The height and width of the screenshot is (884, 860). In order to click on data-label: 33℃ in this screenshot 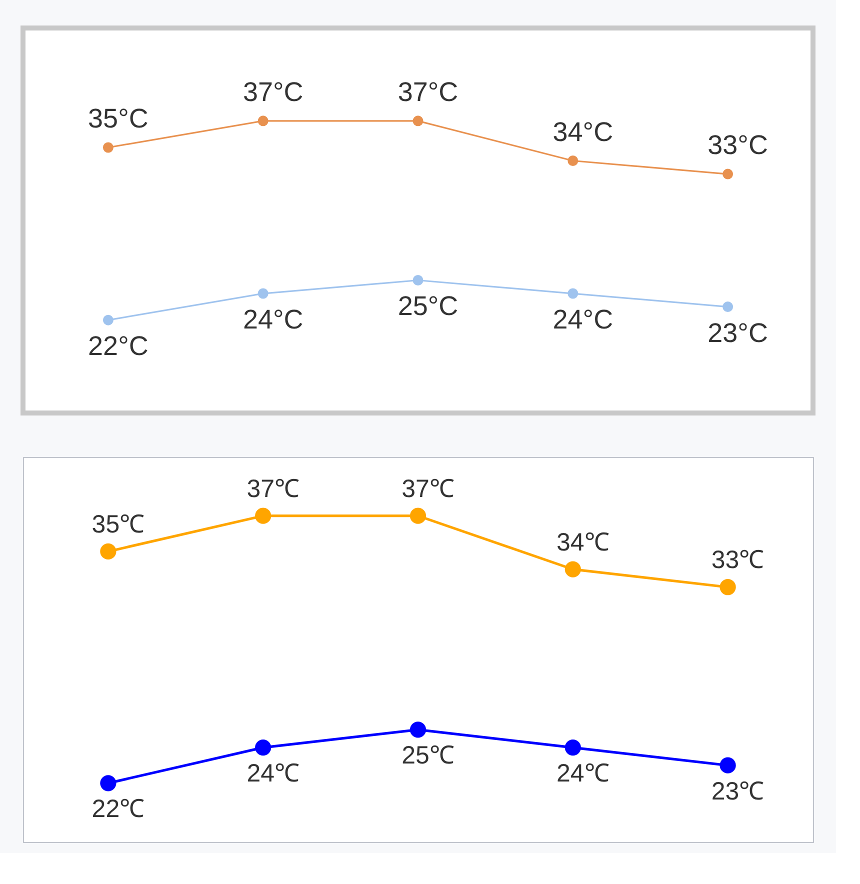, I will do `click(737, 560)`.